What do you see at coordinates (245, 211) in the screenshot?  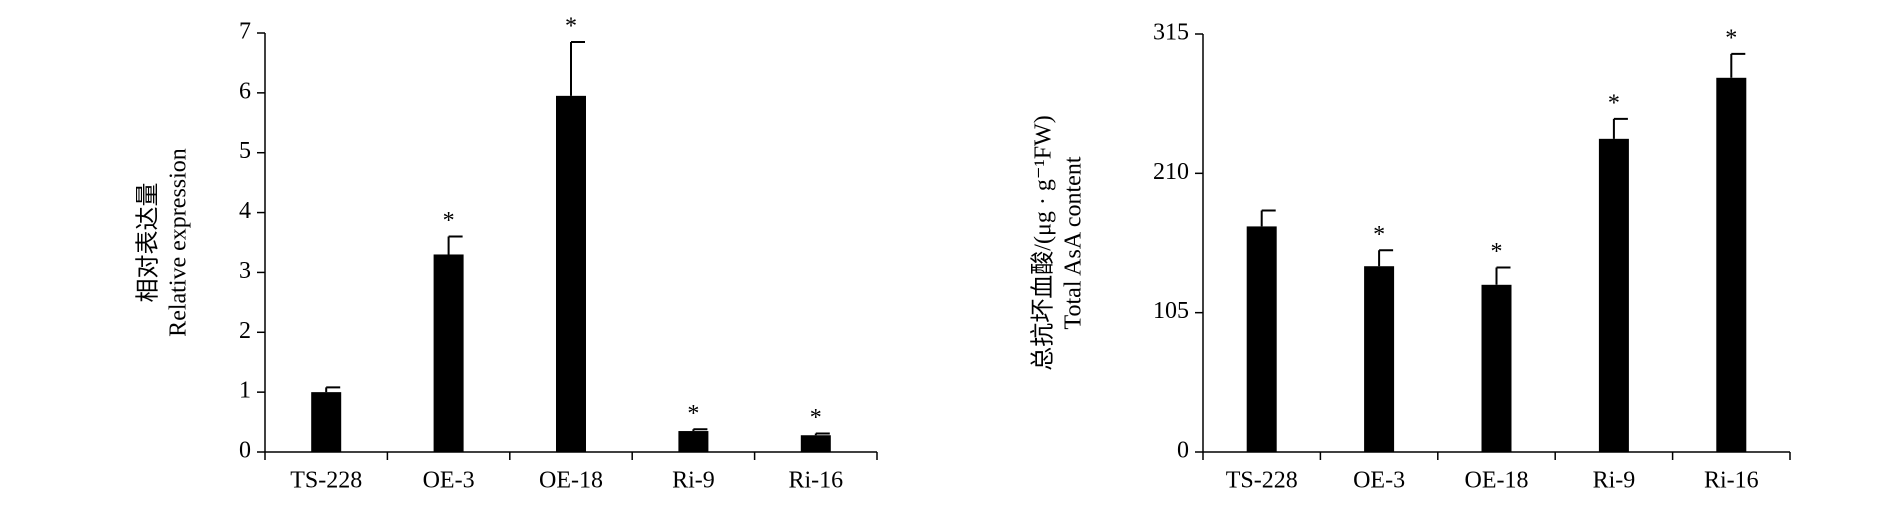 I see `y-tick-label: 4` at bounding box center [245, 211].